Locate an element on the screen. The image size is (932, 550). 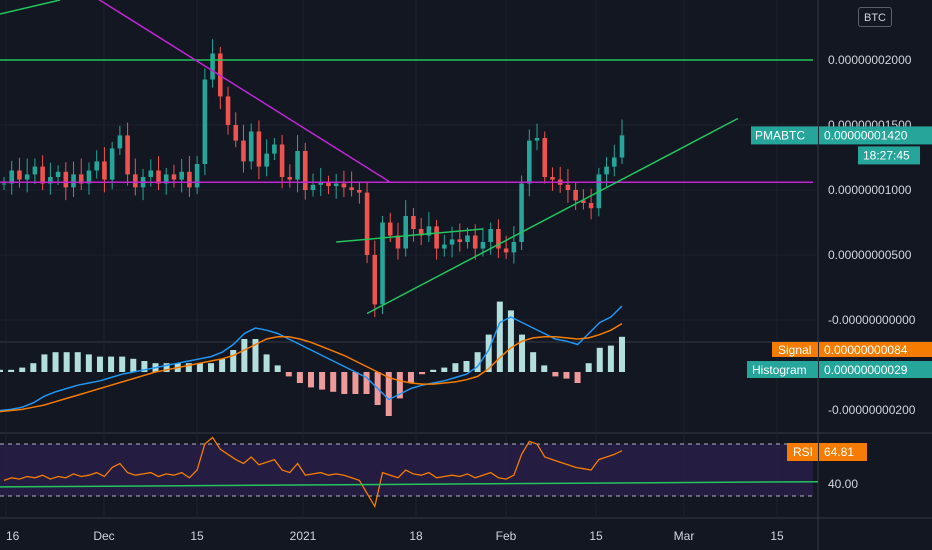
last-price: 0.00000001420 is located at coordinates (866, 135).